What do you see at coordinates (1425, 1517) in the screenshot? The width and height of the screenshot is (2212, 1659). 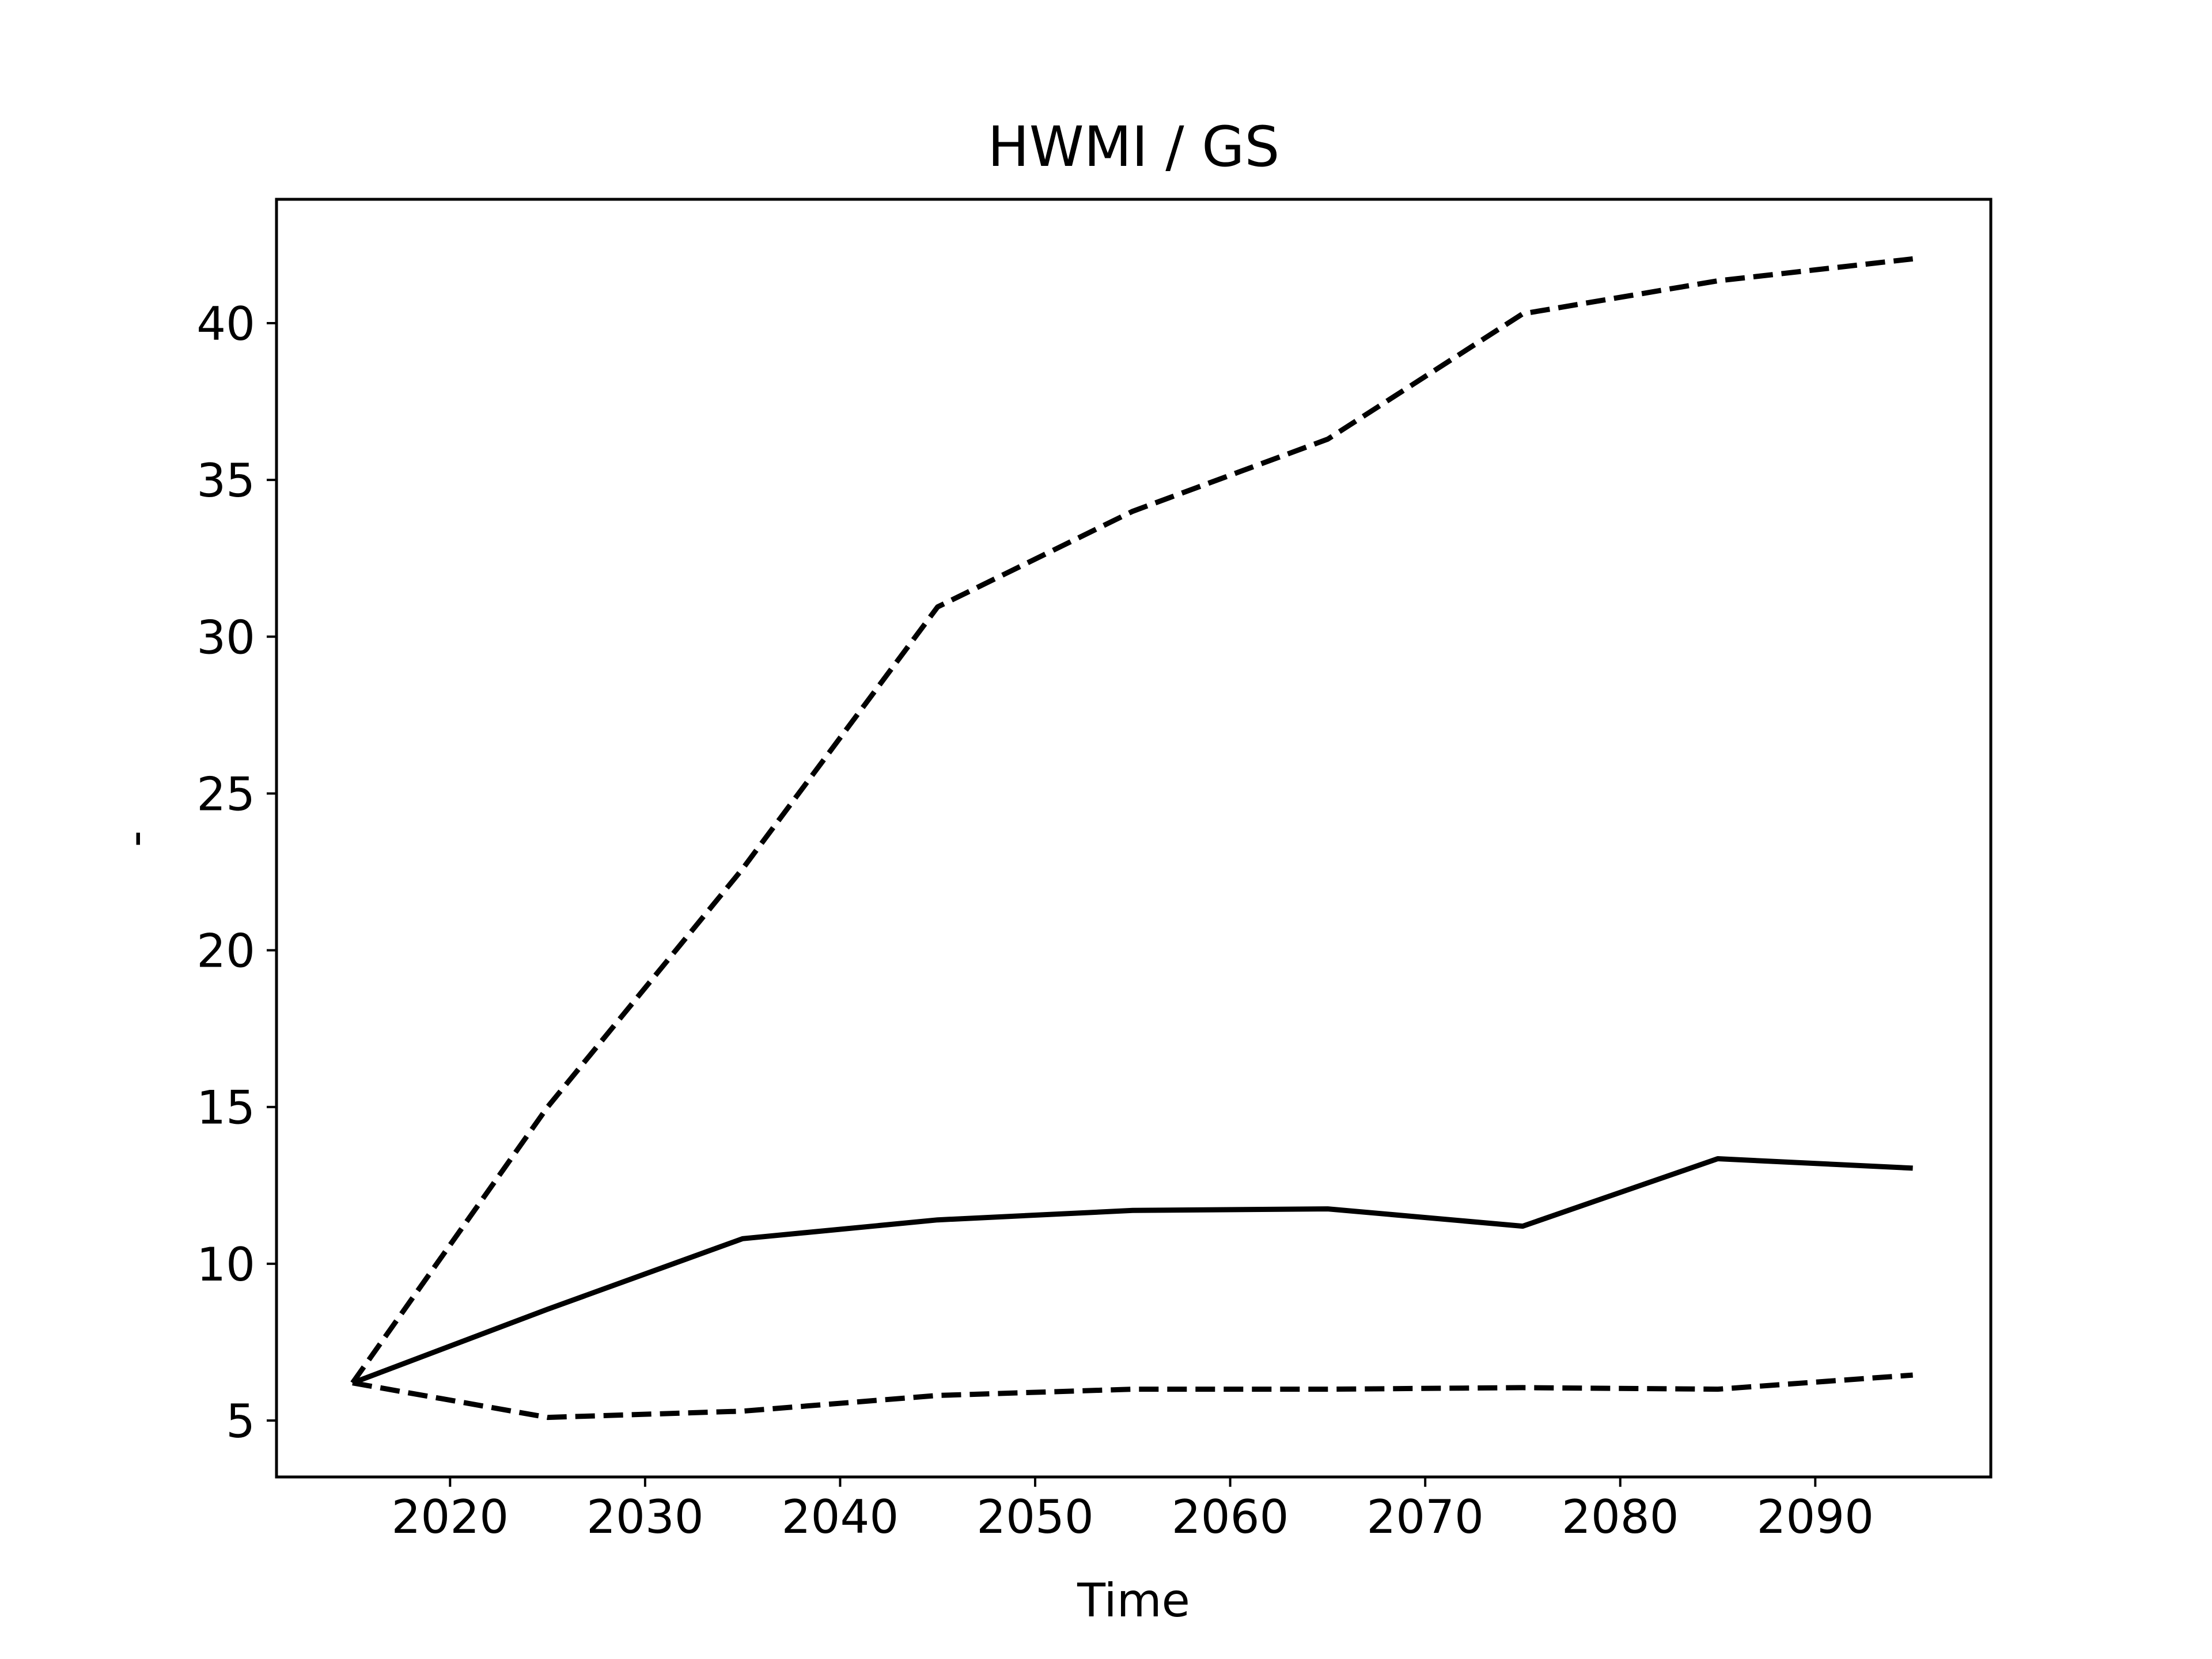 I see `x-tick-label: 2070` at bounding box center [1425, 1517].